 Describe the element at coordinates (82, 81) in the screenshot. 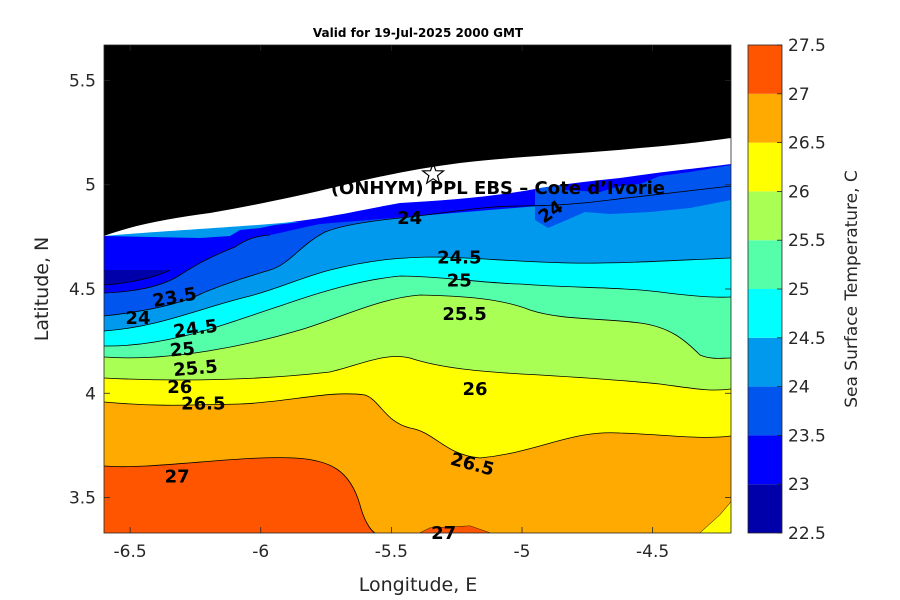

I see `y-tick-label: 5.5` at that location.